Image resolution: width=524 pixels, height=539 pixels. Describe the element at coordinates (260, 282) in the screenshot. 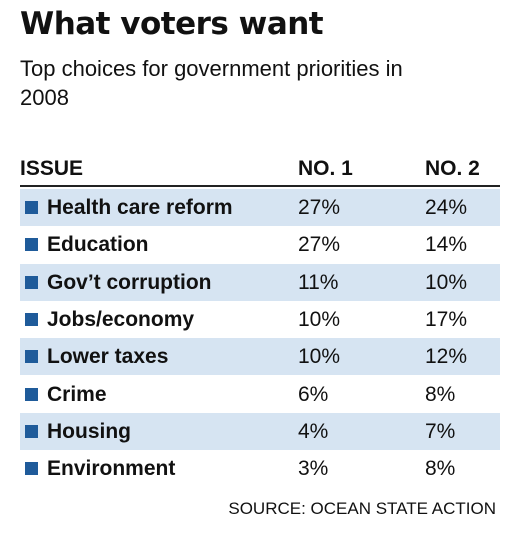

I see `table-row: Gov’t corruption 11% 10%` at that location.